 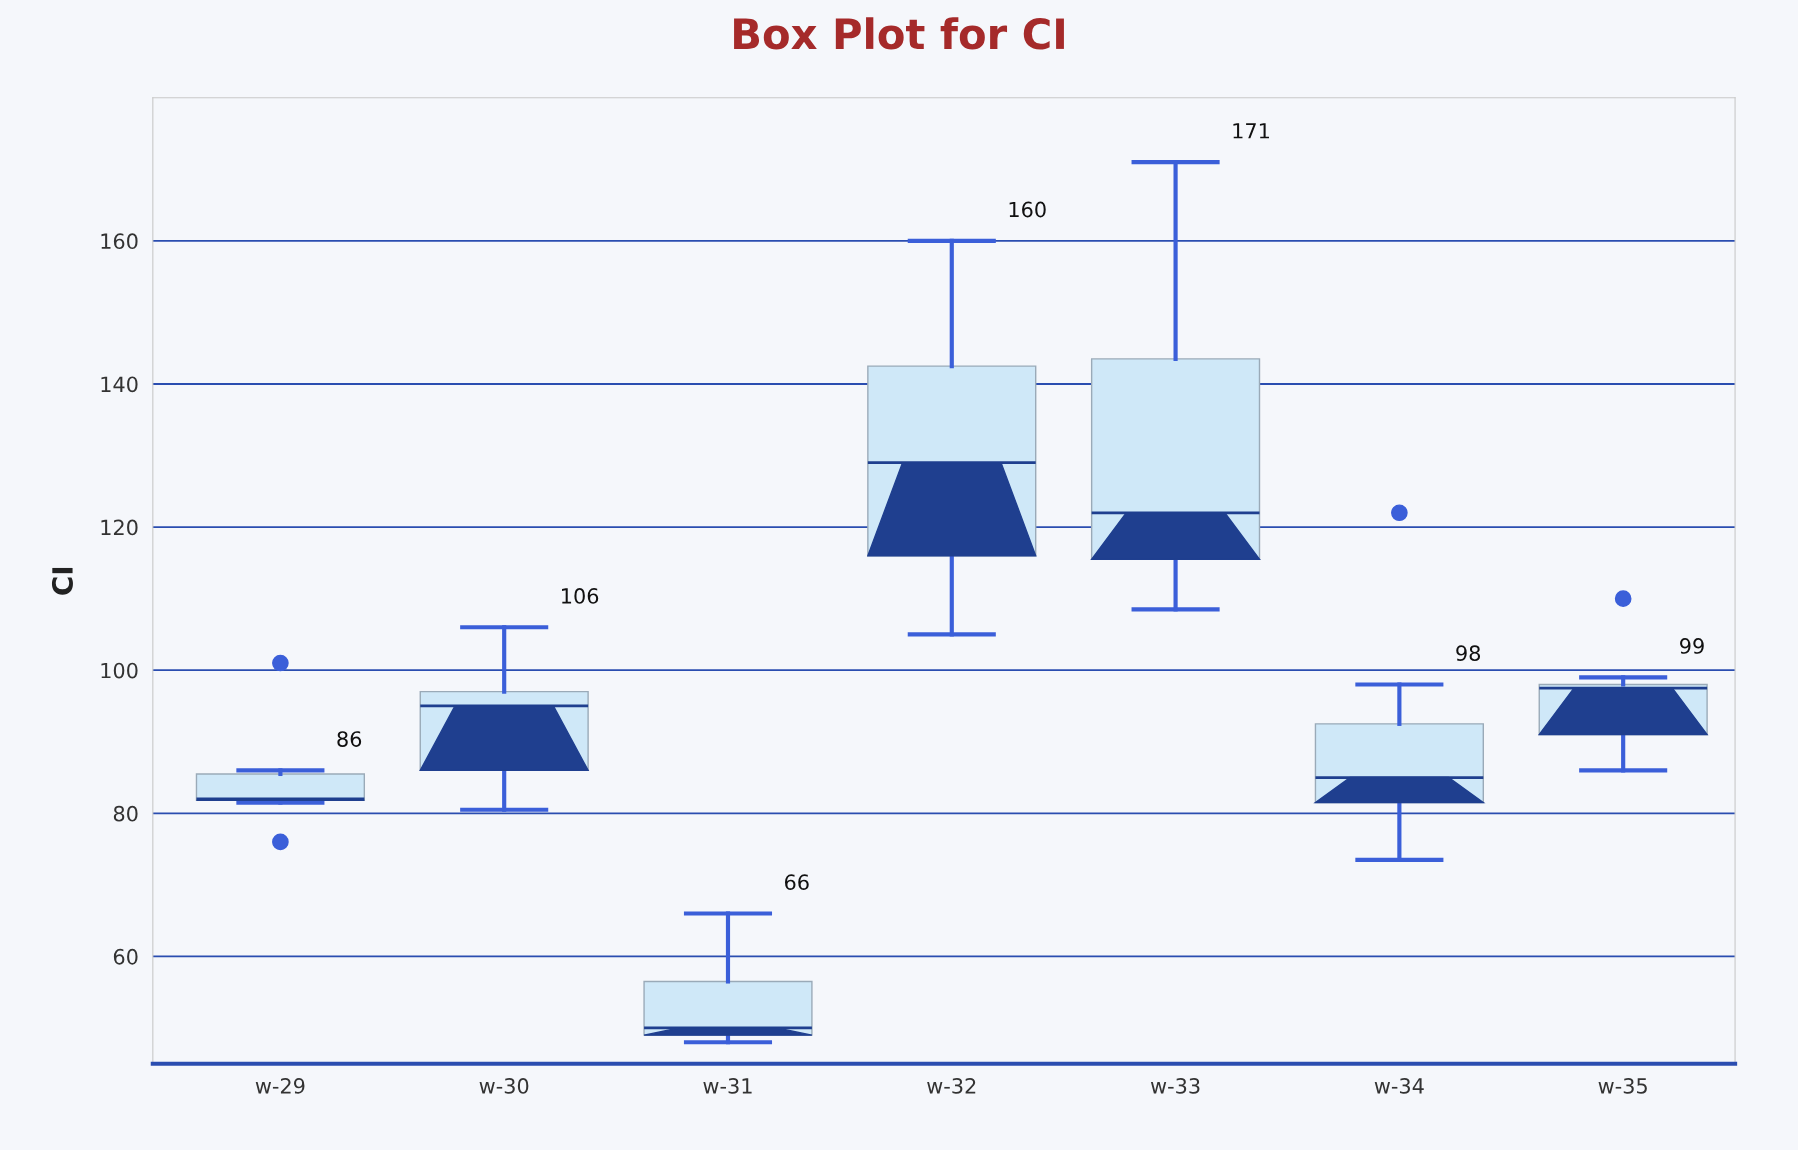 I want to click on x-tick-label: w-31, so click(x=727, y=1086).